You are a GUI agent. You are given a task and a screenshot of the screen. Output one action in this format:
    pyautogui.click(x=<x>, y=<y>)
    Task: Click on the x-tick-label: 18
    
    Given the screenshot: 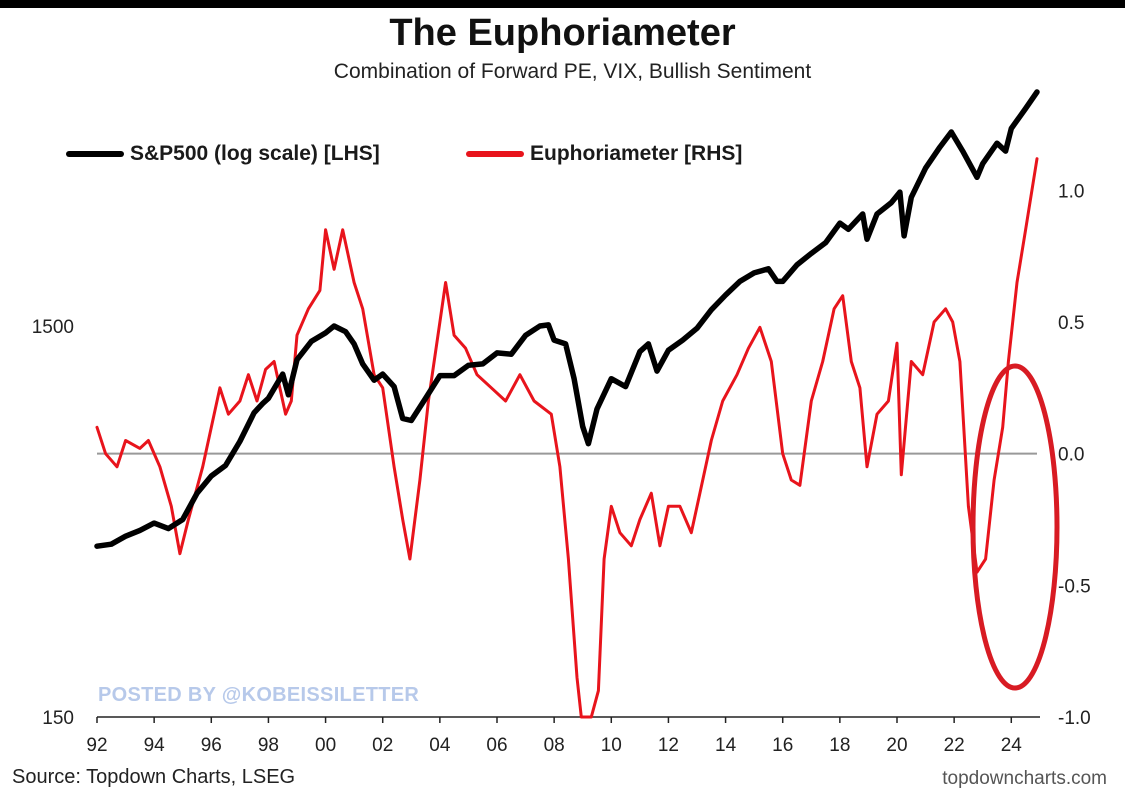 What is the action you would take?
    pyautogui.click(x=839, y=745)
    